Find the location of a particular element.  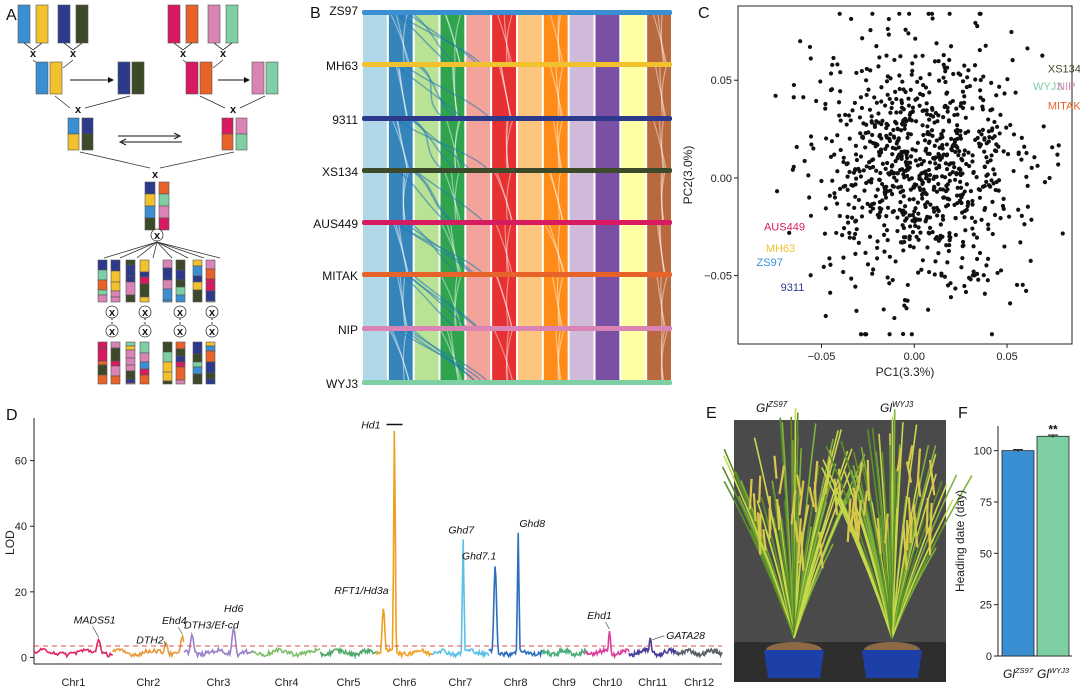

selfing-circle is located at coordinates (145, 331).